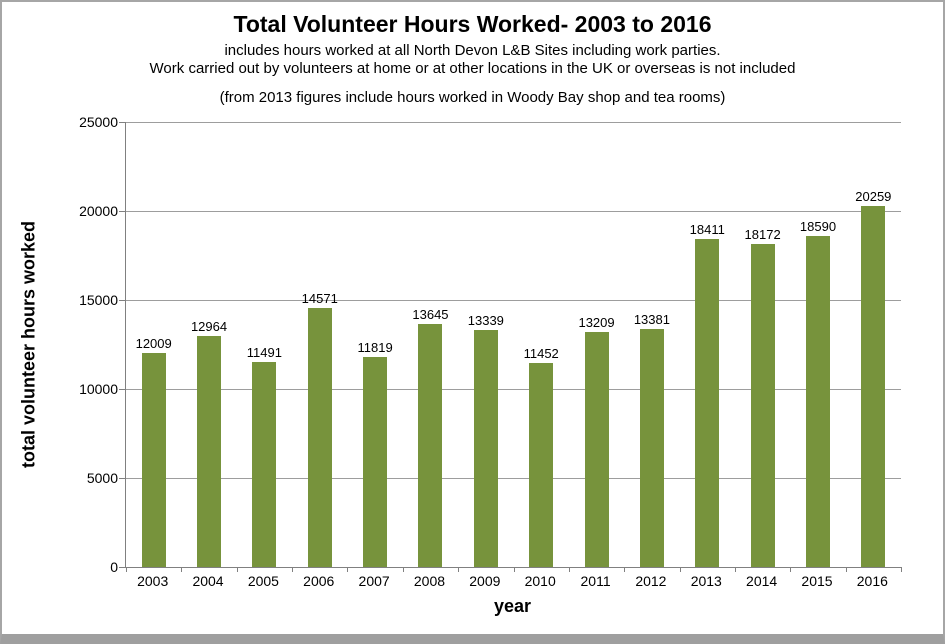  I want to click on bar-slot: 11819, so click(374, 344).